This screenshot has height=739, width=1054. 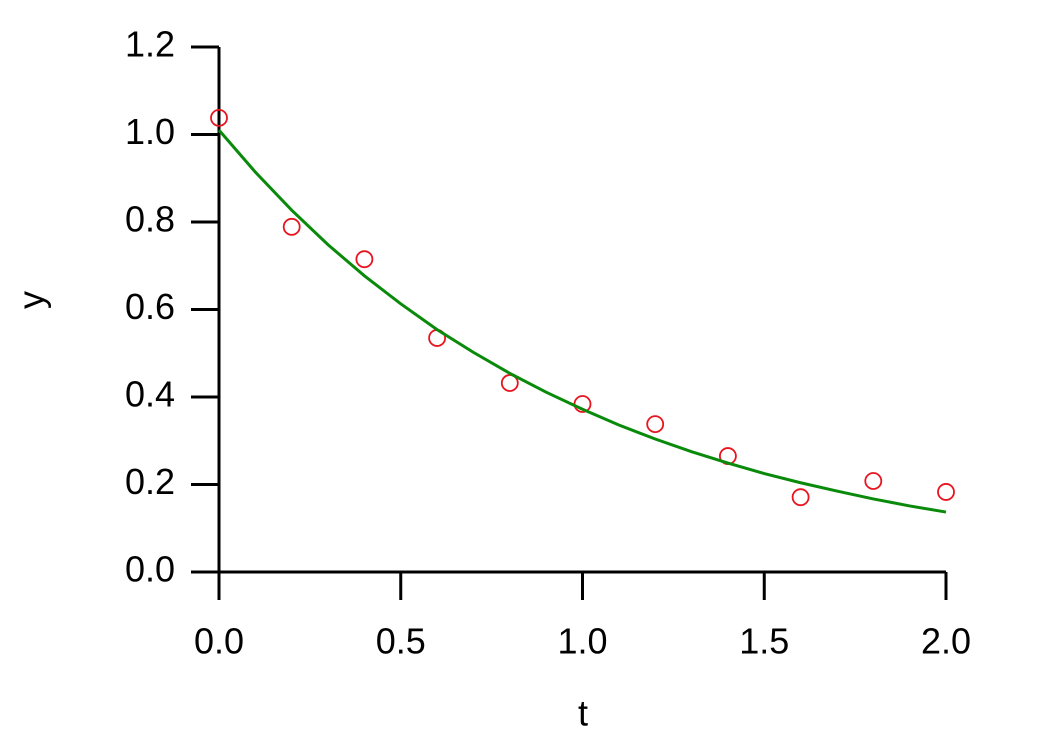 I want to click on x-tick-label: 1.0, so click(x=582, y=641).